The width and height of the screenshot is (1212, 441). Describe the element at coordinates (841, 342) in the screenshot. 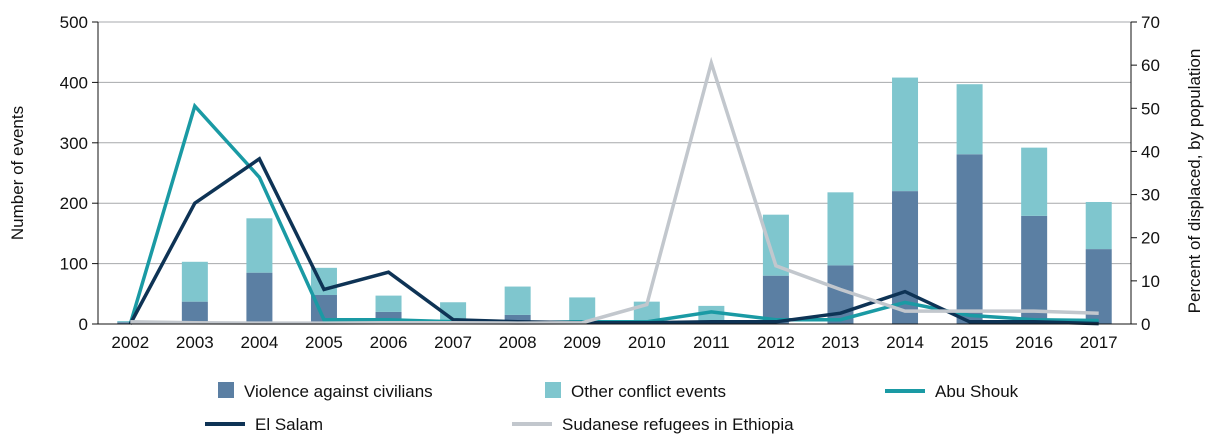

I see `x-tick-label: 2013` at that location.